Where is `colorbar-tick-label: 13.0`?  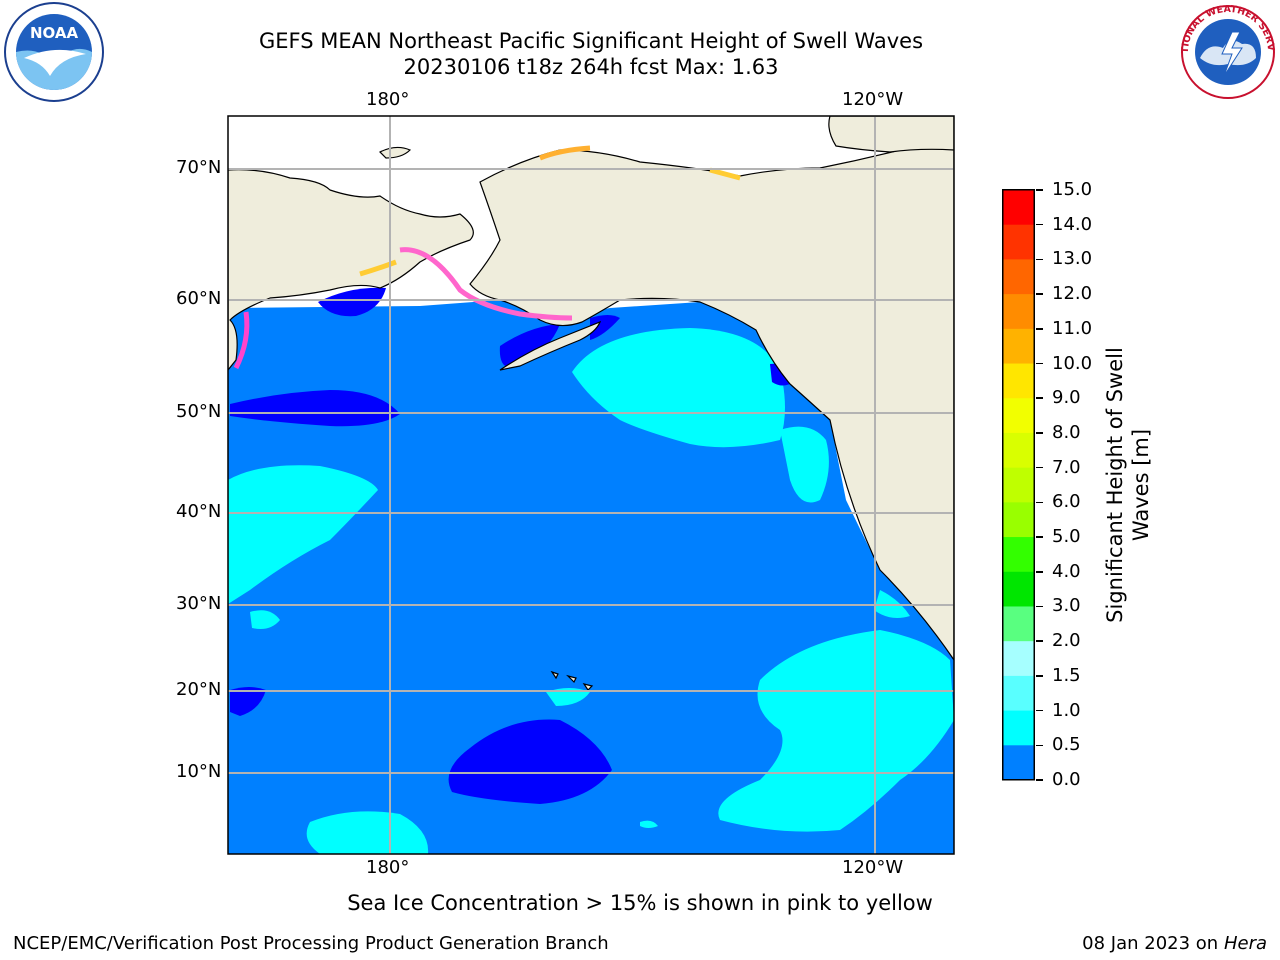 colorbar-tick-label: 13.0 is located at coordinates (1072, 259).